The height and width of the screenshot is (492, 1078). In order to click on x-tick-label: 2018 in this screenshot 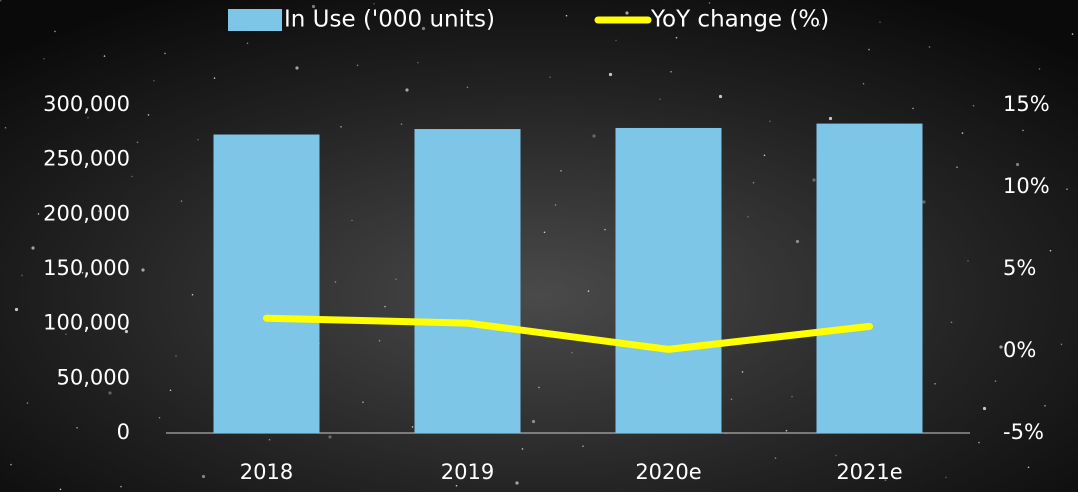, I will do `click(266, 472)`.